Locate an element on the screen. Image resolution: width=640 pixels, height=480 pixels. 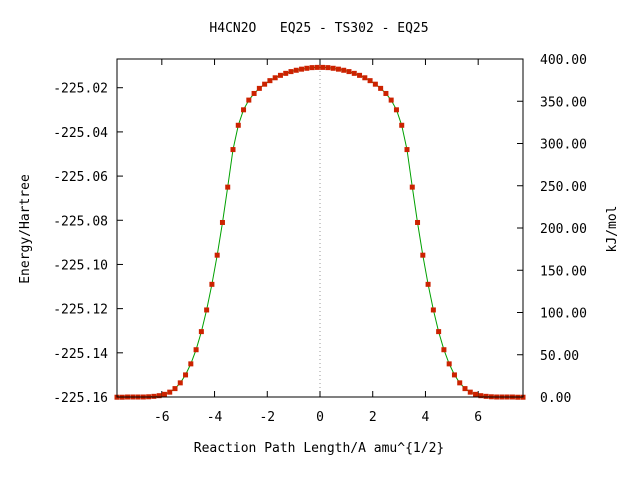
y-tick-label: -225.12 is located at coordinates (80, 310).